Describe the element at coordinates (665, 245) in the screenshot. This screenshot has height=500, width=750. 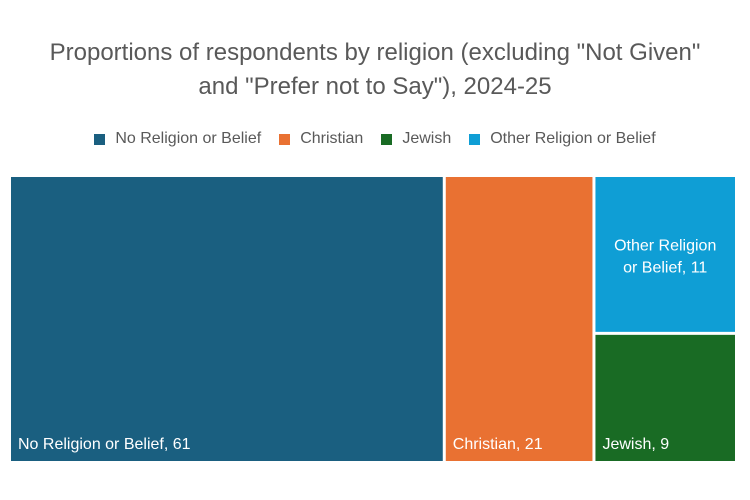
I see `tile-label-line: Other Religion` at that location.